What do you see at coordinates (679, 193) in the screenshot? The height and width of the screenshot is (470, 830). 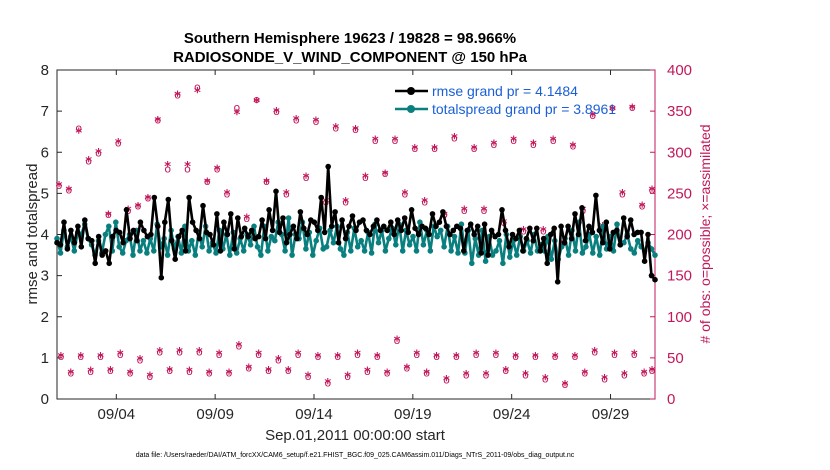 I see `y-right-tick-label: 250` at bounding box center [679, 193].